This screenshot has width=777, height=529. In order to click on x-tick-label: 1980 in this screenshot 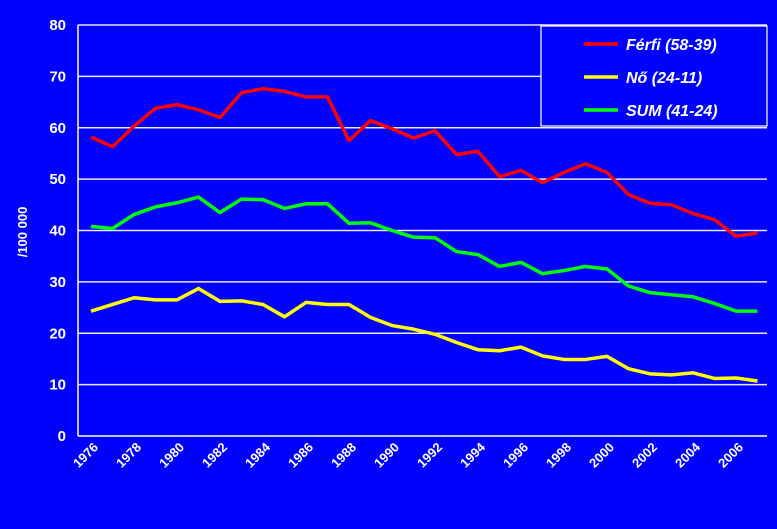, I will do `click(171, 455)`.